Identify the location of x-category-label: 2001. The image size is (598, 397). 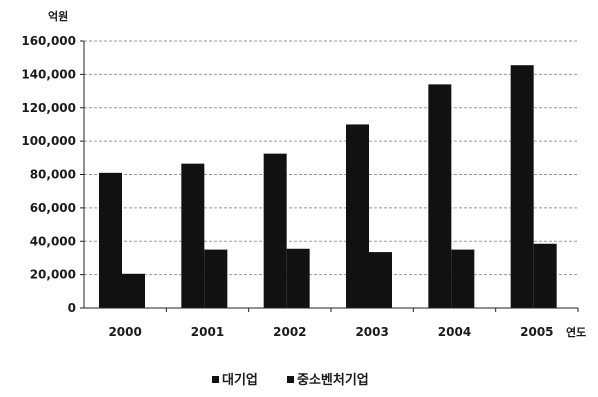
(207, 332).